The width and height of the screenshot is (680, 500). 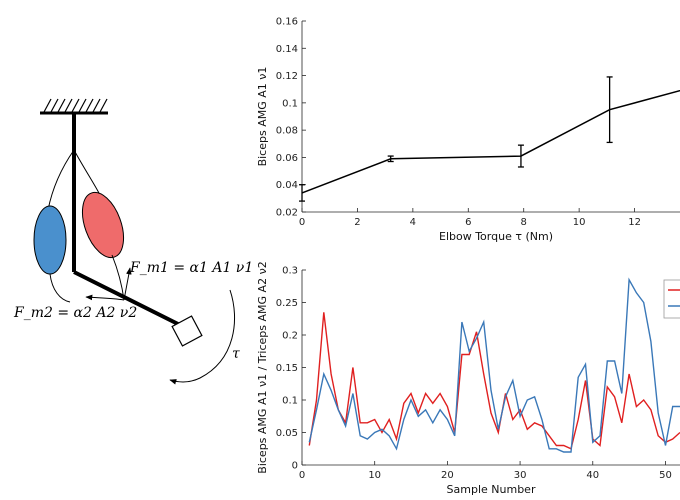 I want to click on torque-y-axis-label: Biceps AMG A1 ν1, so click(x=262, y=117).